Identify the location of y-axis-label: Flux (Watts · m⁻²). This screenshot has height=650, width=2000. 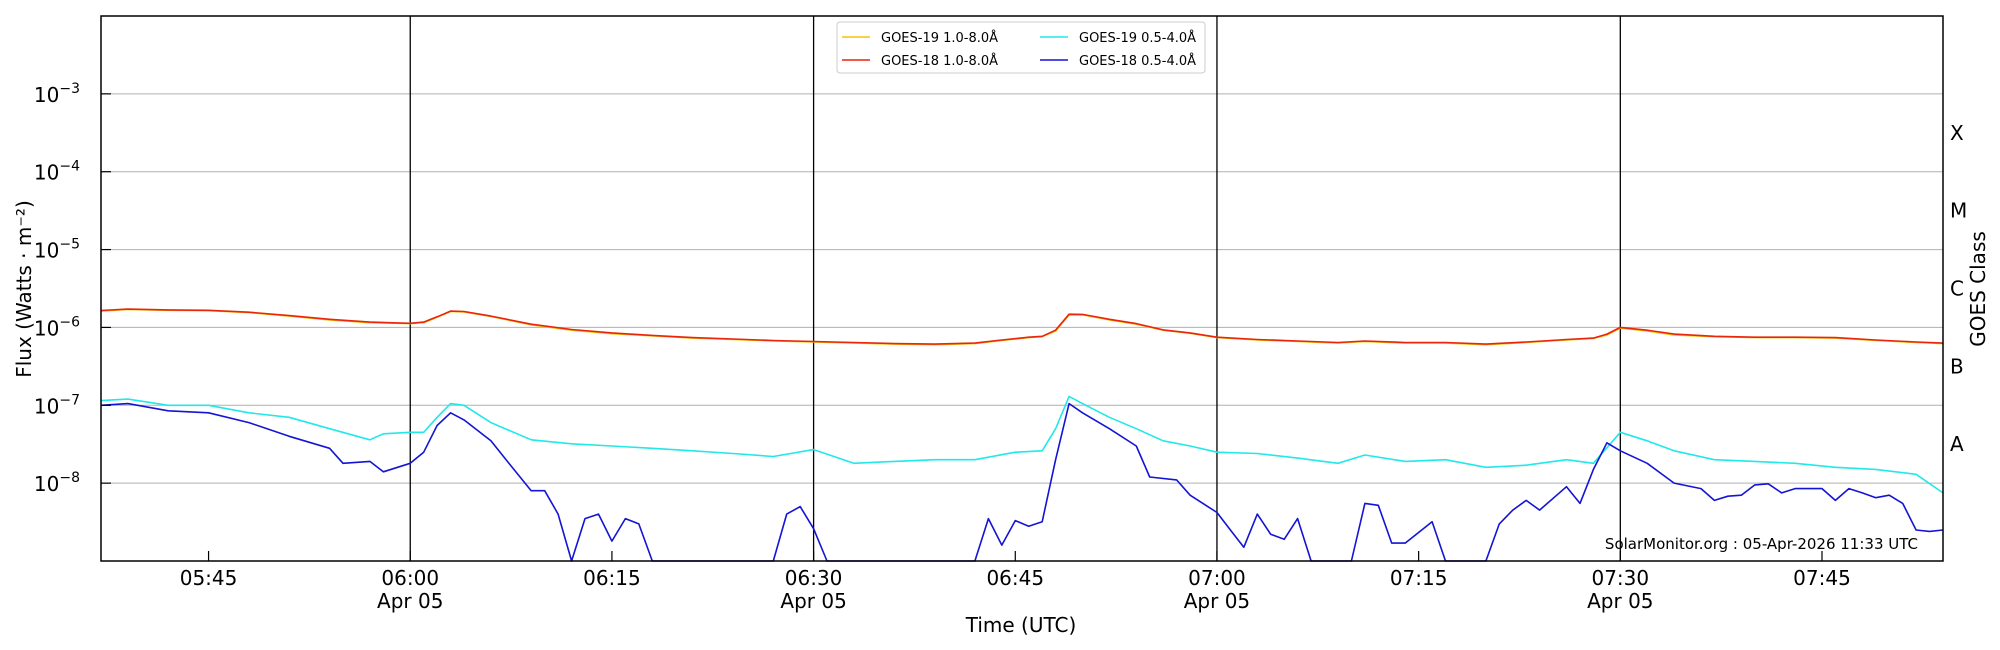
(24, 289).